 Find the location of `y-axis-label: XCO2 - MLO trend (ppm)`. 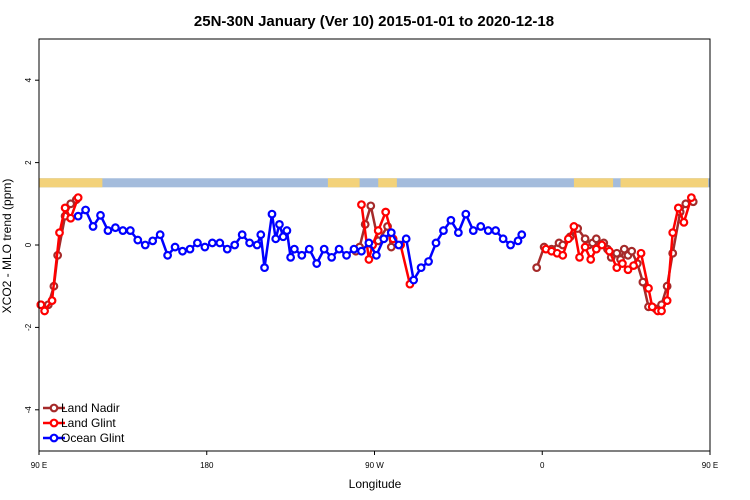

y-axis-label: XCO2 - MLO trend (ppm) is located at coordinates (7, 246).